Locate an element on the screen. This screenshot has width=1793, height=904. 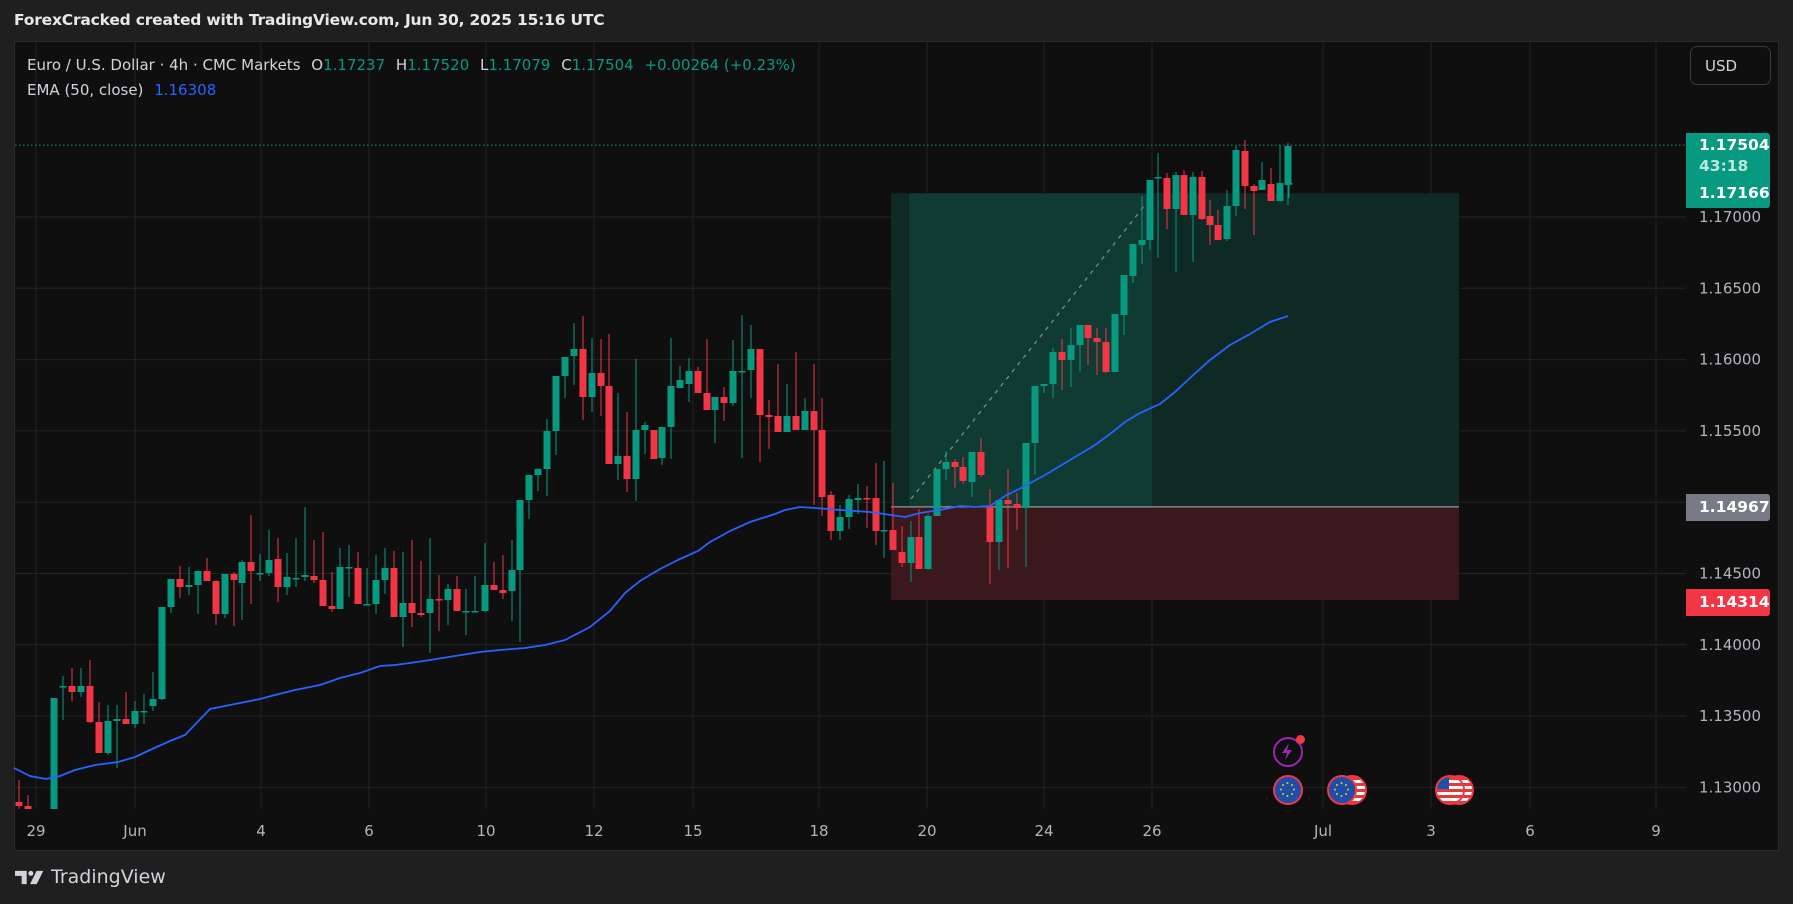
us-event-flag-icon is located at coordinates (1450, 790).